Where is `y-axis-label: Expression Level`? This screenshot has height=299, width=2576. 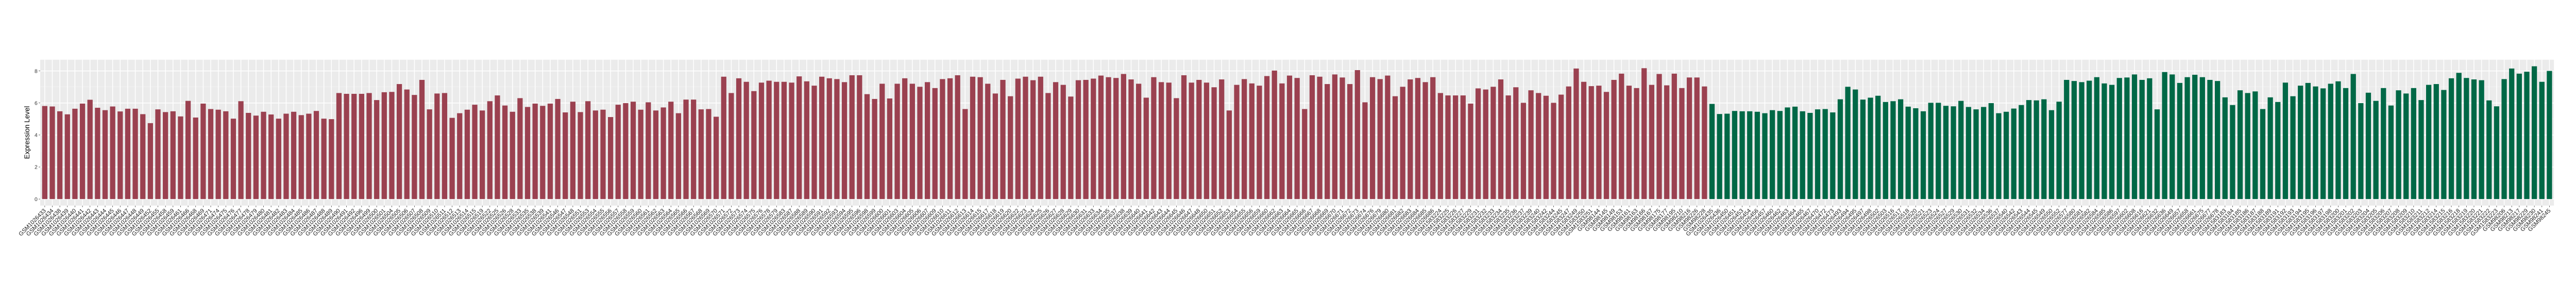
y-axis-label: Expression Level is located at coordinates (27, 132).